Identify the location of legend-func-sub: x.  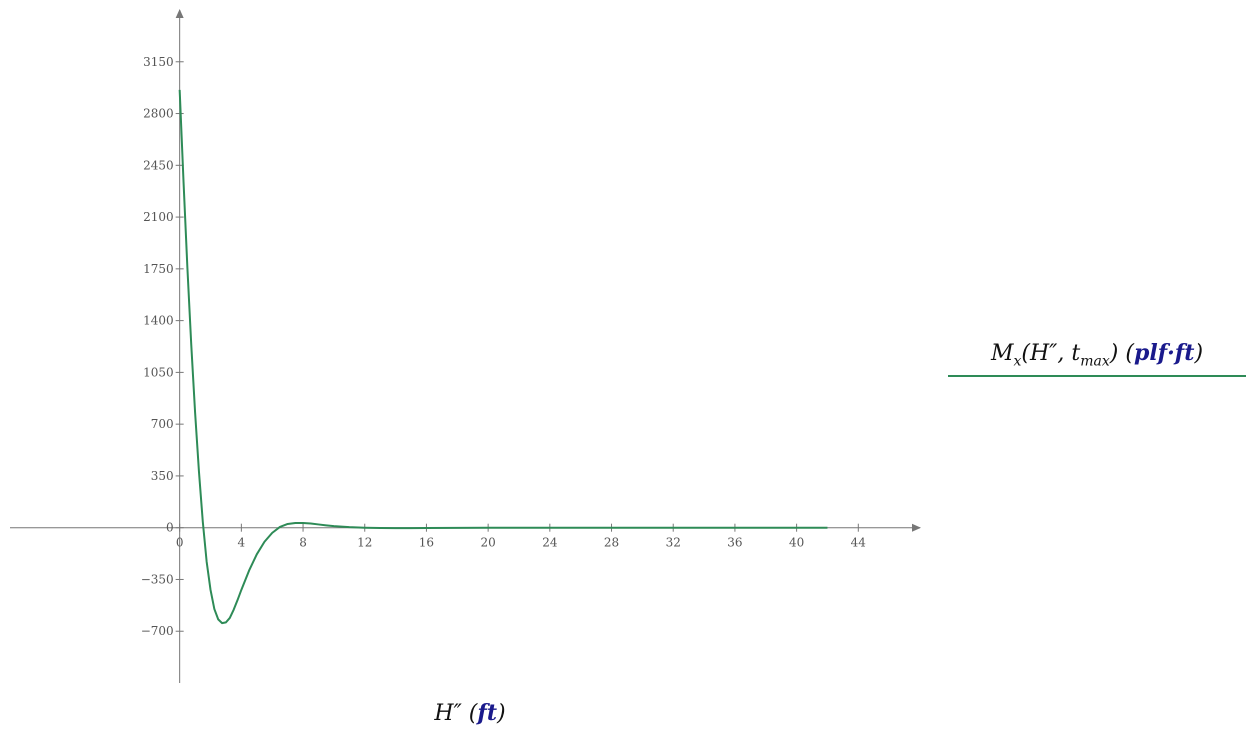
(1017, 361).